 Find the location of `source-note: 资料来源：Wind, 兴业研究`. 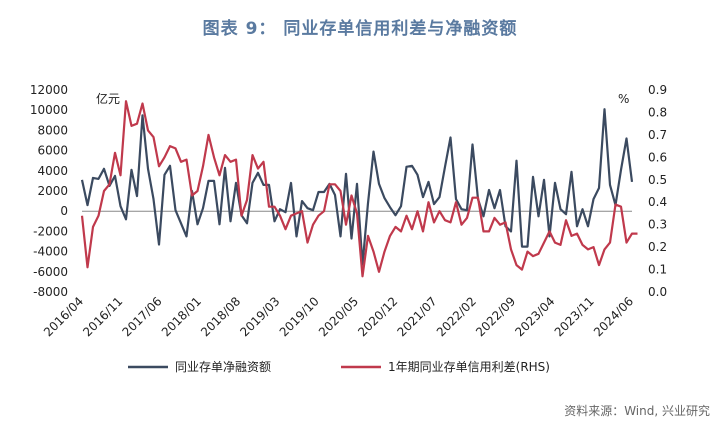

source-note: 资料来源：Wind, 兴业研究 is located at coordinates (637, 411).